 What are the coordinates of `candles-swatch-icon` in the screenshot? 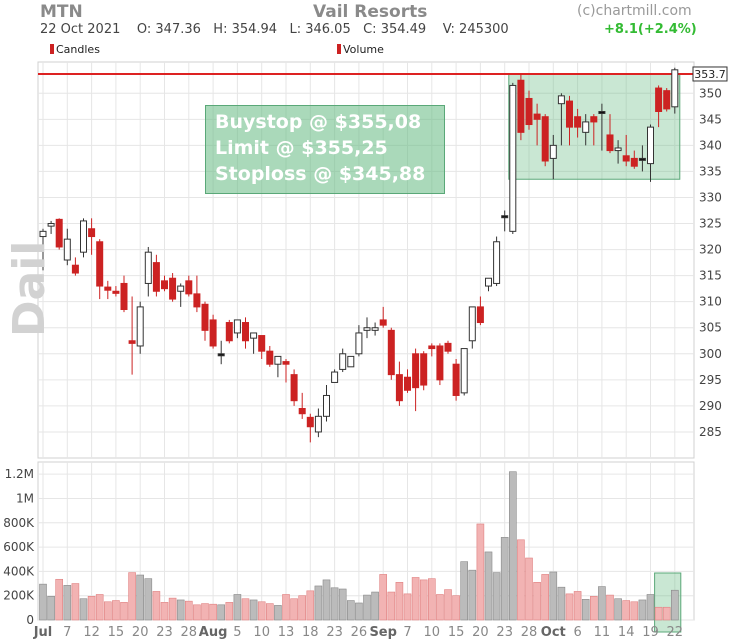 It's located at (52, 49).